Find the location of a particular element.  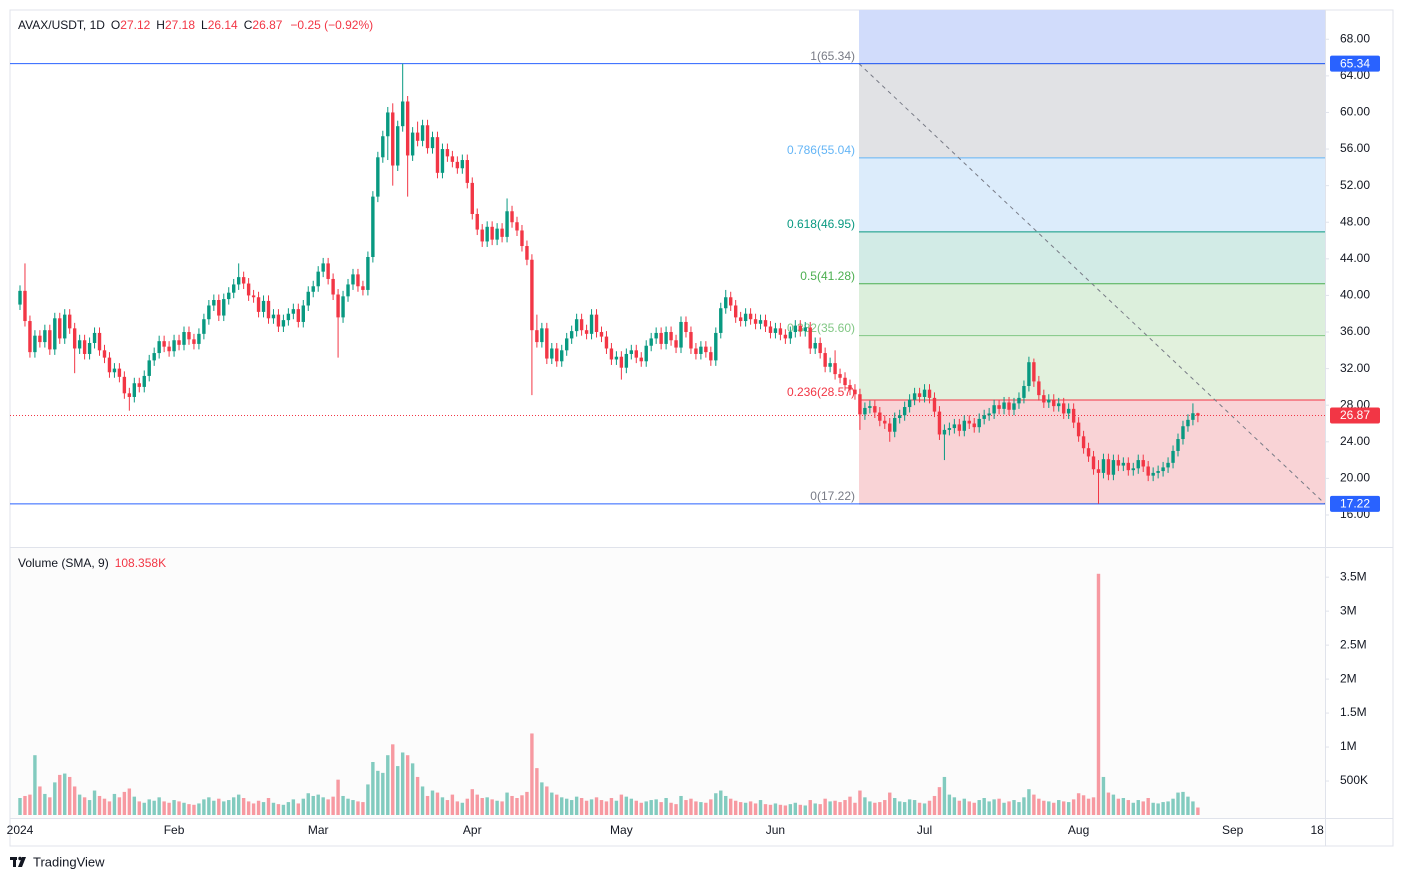

legend-key: L is located at coordinates (204, 25).